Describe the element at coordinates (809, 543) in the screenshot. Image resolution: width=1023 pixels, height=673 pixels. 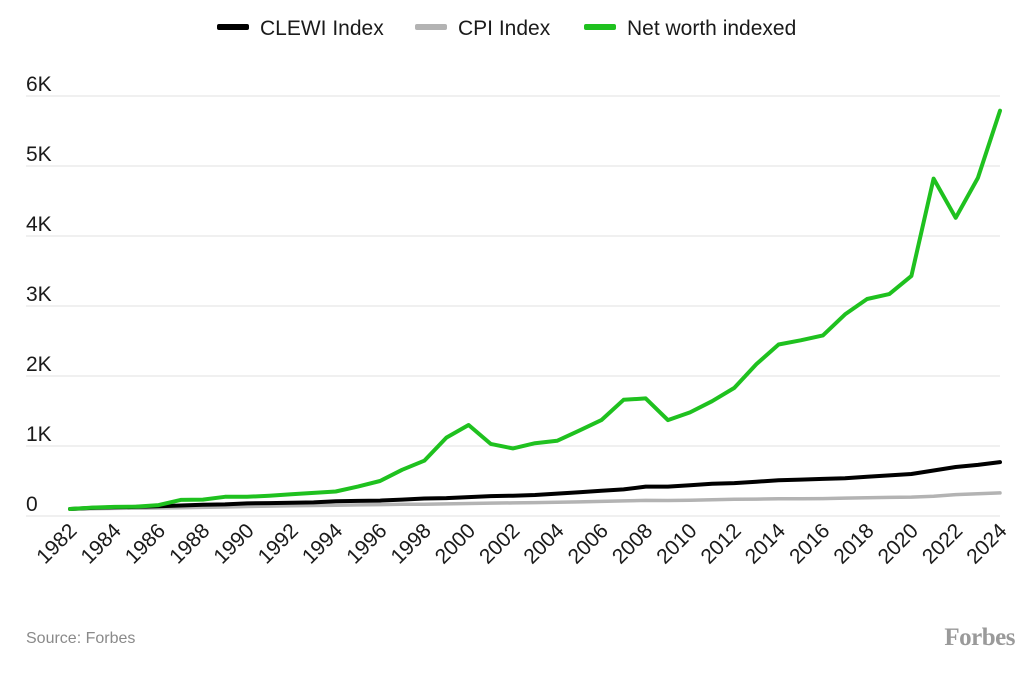
I see `x-tick-label: 2016` at that location.